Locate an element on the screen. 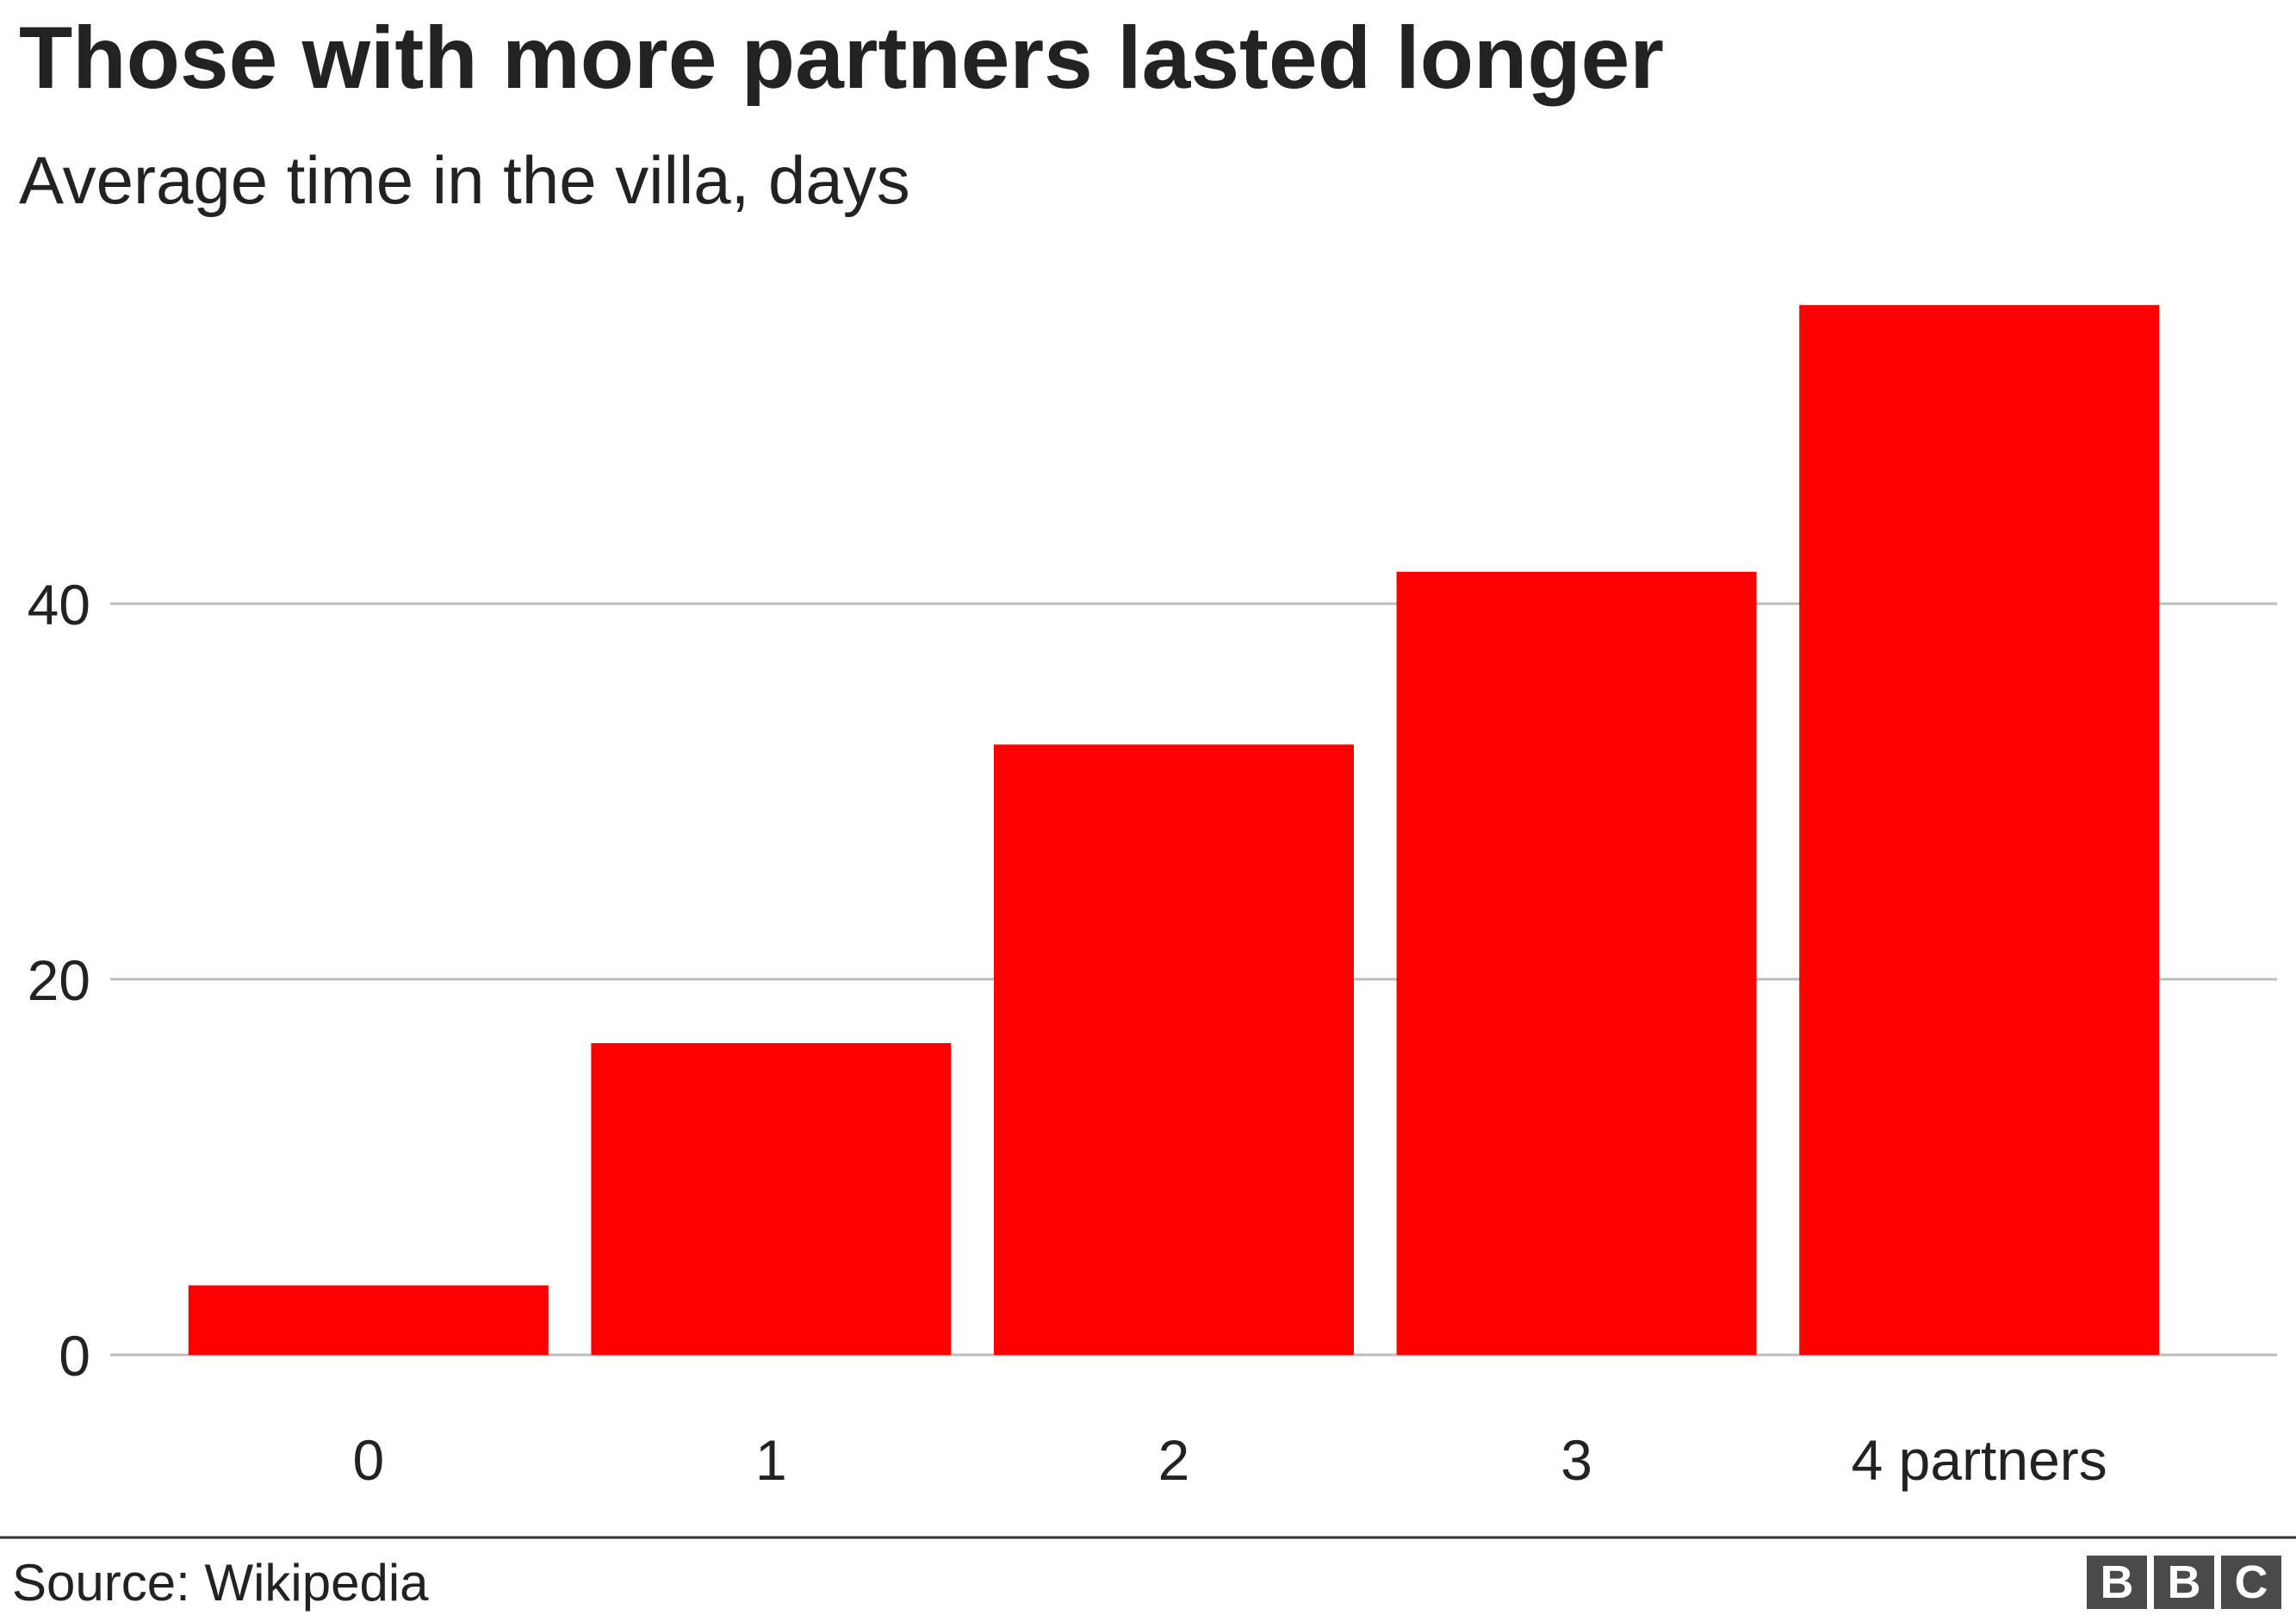  chart-title: Those with more partners lasted longer is located at coordinates (841, 58).